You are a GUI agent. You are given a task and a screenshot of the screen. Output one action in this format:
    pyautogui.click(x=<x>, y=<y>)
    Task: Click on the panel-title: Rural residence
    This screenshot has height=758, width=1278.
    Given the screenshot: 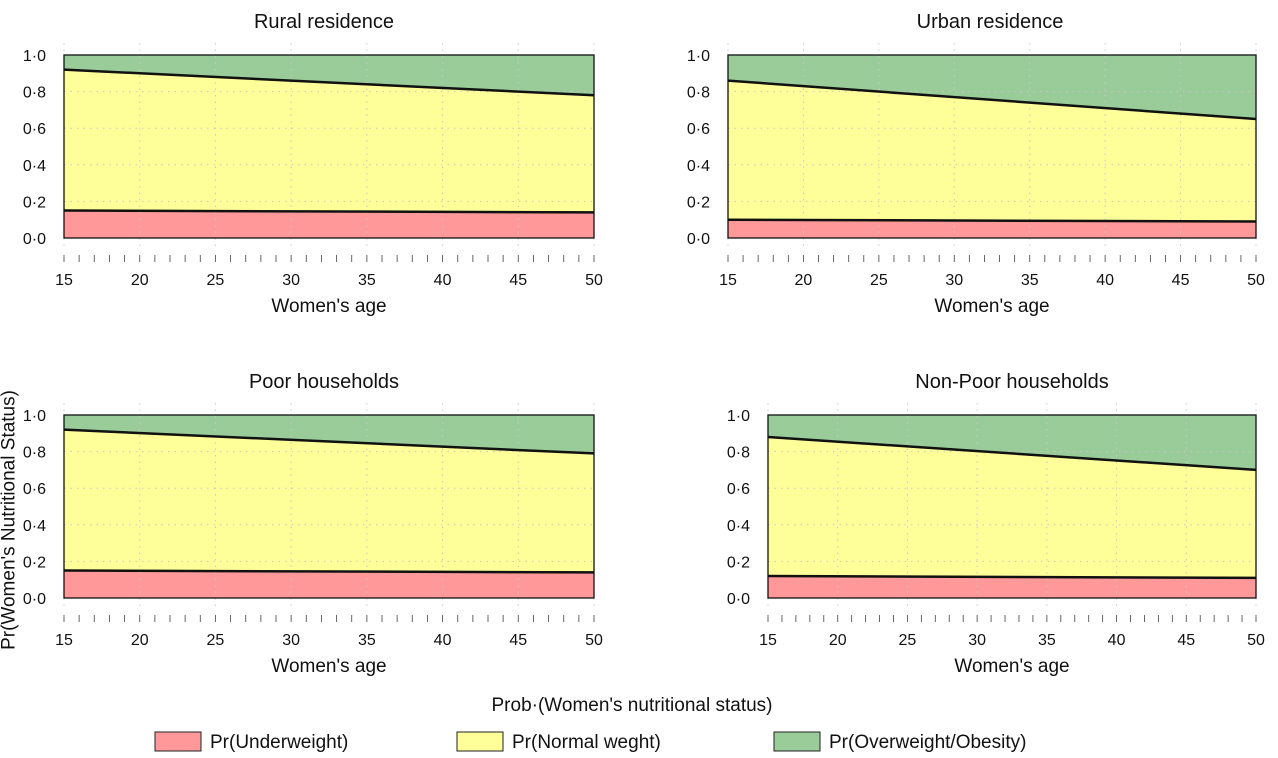 What is the action you would take?
    pyautogui.click(x=324, y=22)
    